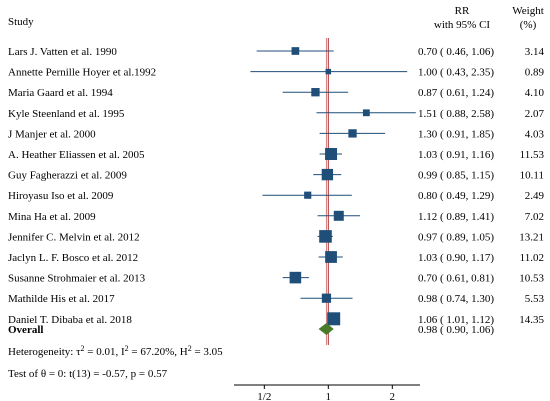  What do you see at coordinates (52, 134) in the screenshot?
I see `study-label: J Manjer et al. 2000` at bounding box center [52, 134].